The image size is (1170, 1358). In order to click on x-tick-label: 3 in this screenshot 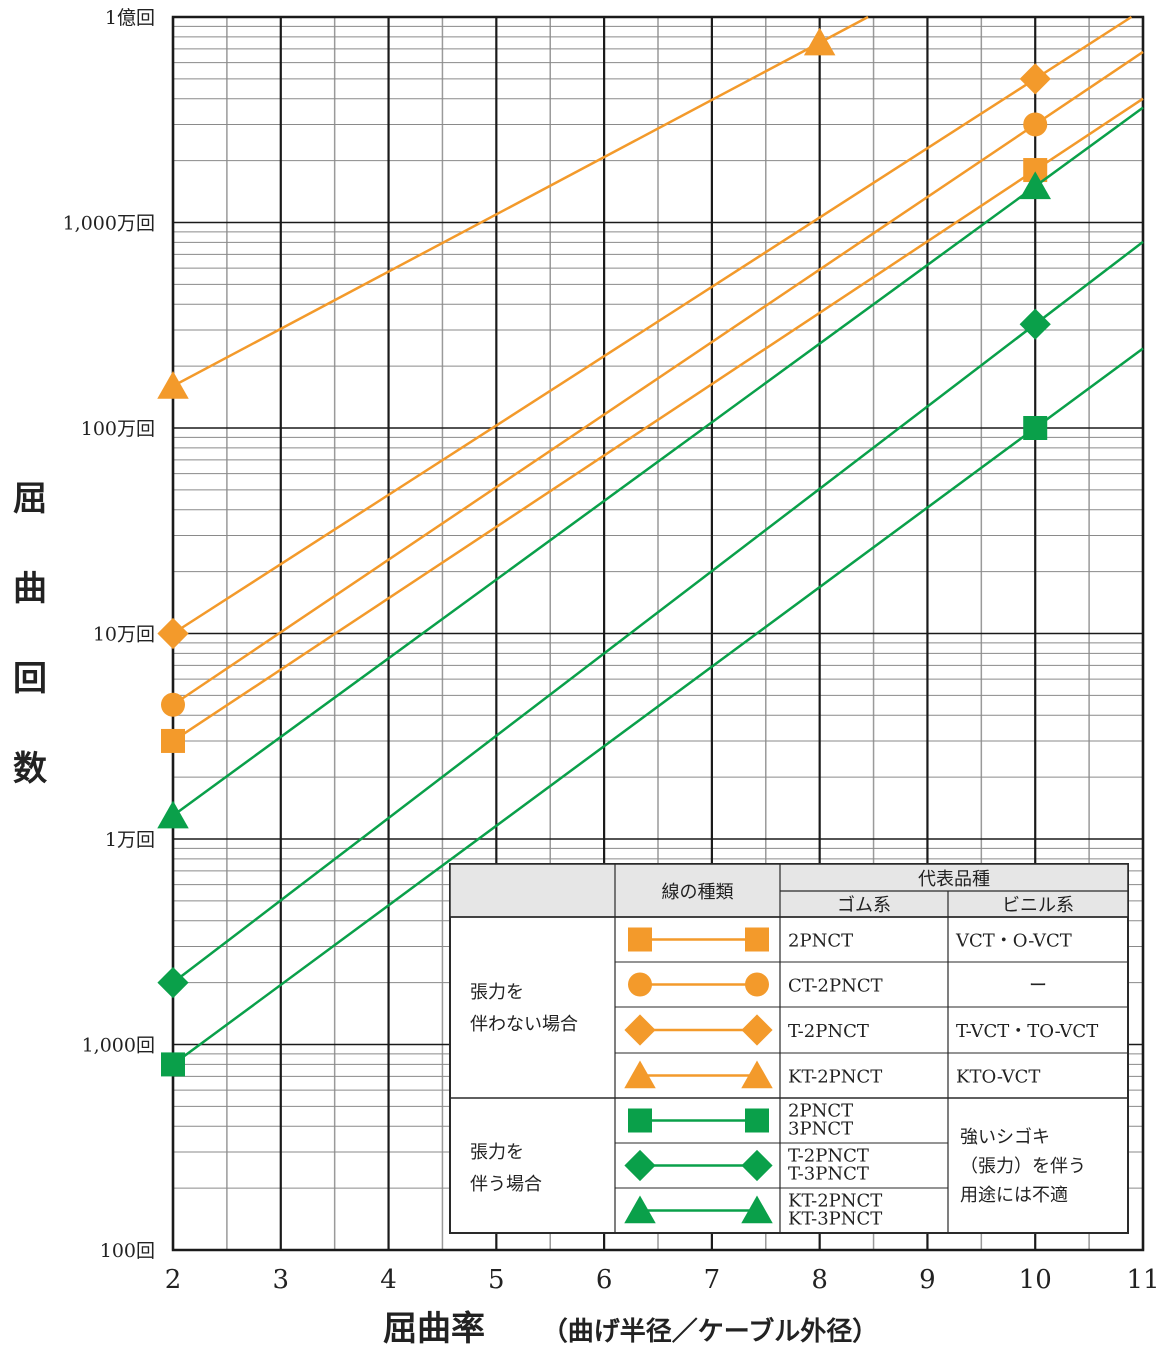, I will do `click(281, 1280)`.